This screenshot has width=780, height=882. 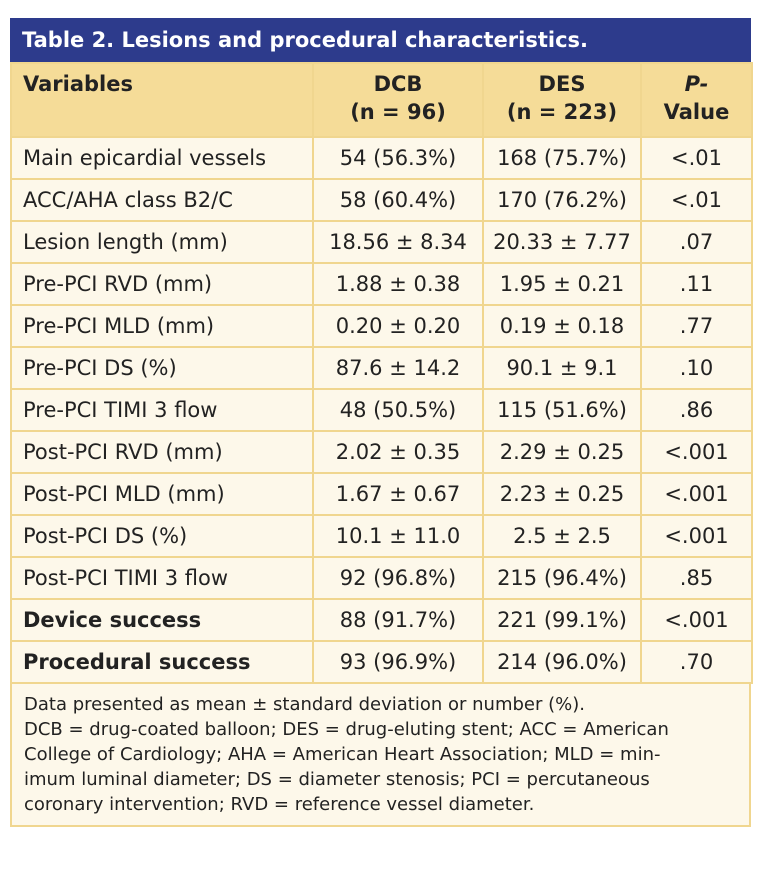 I want to click on table-cell: Device success, so click(x=162, y=620).